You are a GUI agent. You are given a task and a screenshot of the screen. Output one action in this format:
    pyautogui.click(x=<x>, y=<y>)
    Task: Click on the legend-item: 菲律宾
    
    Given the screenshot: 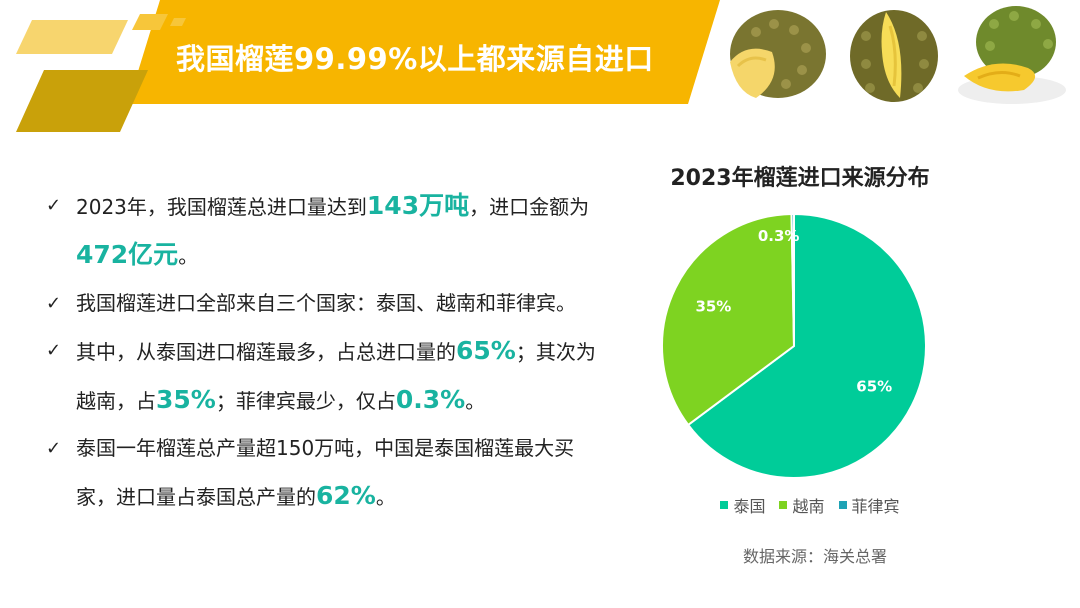 What is the action you would take?
    pyautogui.click(x=869, y=505)
    